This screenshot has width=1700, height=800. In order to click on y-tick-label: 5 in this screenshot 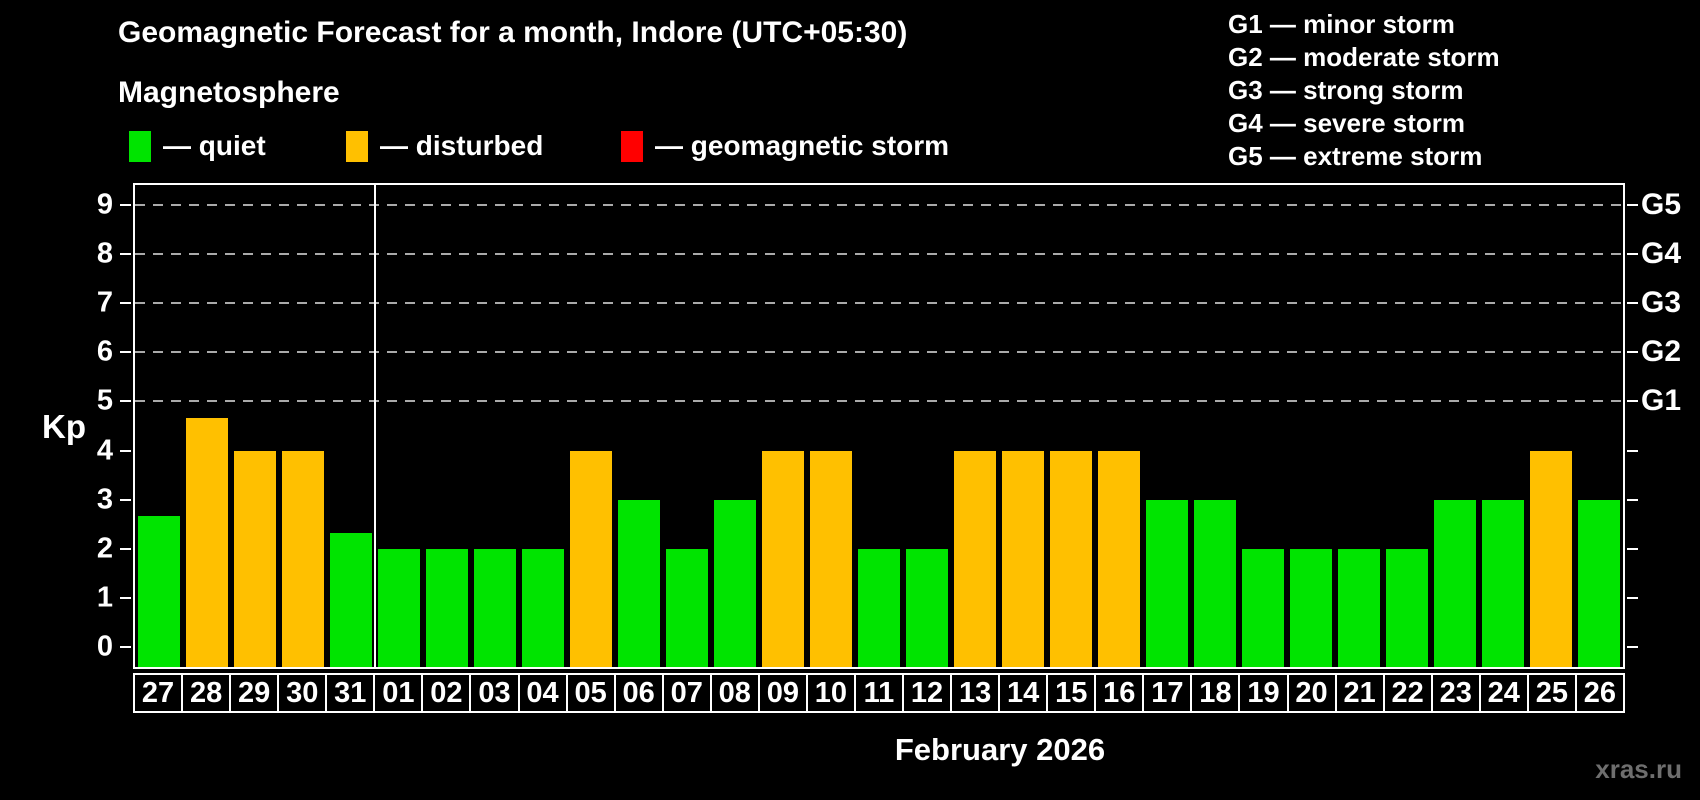, I will do `click(104, 400)`.